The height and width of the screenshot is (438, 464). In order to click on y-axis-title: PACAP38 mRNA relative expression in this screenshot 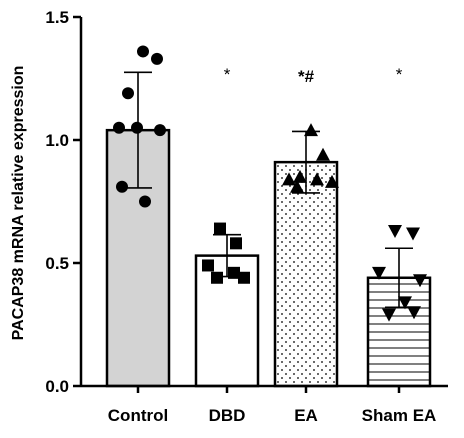, I will do `click(18, 203)`.